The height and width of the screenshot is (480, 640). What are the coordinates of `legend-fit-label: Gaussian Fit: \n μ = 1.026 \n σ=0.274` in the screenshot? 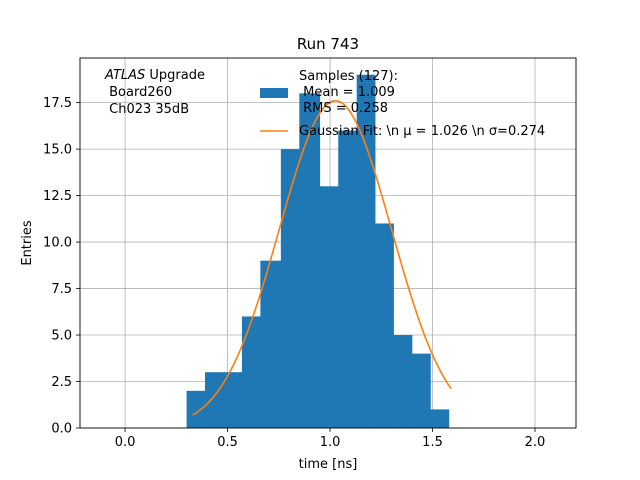 It's located at (422, 131).